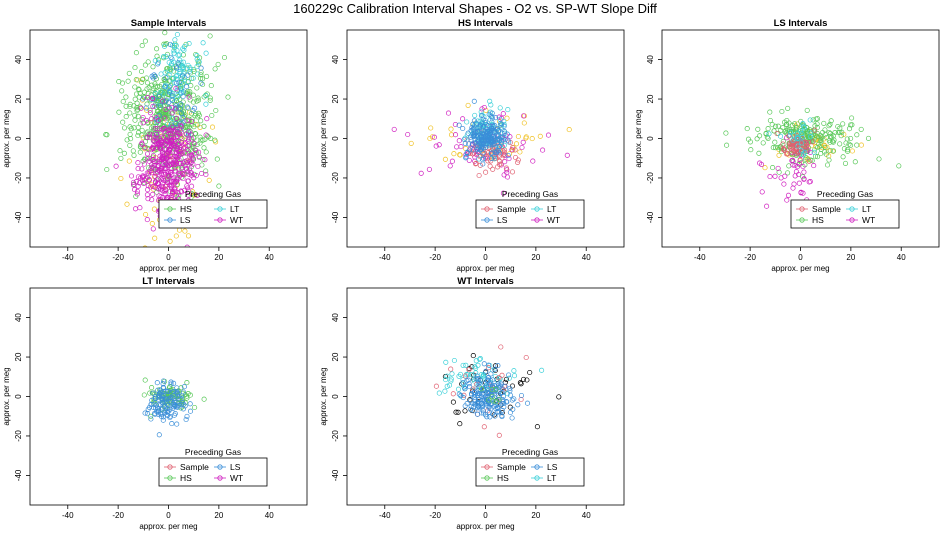 Image resolution: width=950 pixels, height=550 pixels. Describe the element at coordinates (700, 257) in the screenshot. I see `x-tick-label: -40` at that location.